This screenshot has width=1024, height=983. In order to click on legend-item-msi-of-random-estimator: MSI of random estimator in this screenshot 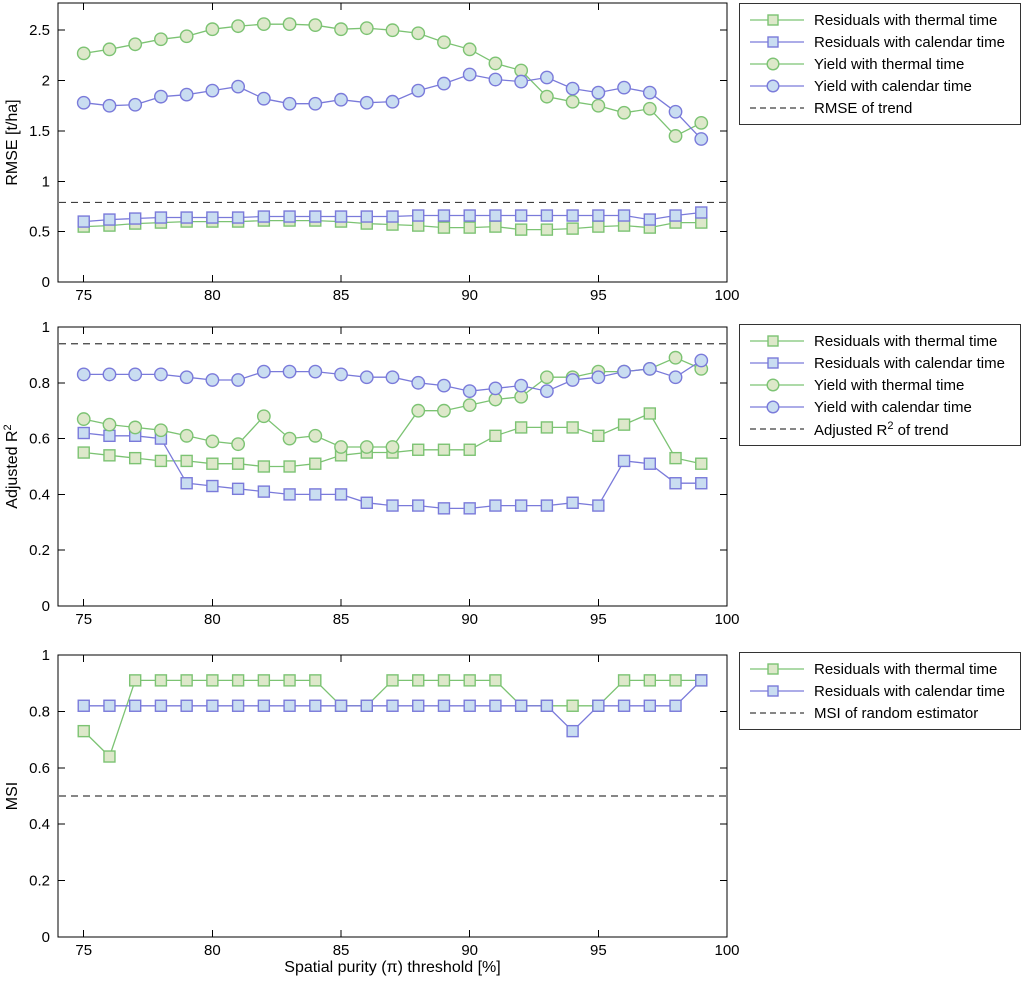, I will do `click(883, 713)`.